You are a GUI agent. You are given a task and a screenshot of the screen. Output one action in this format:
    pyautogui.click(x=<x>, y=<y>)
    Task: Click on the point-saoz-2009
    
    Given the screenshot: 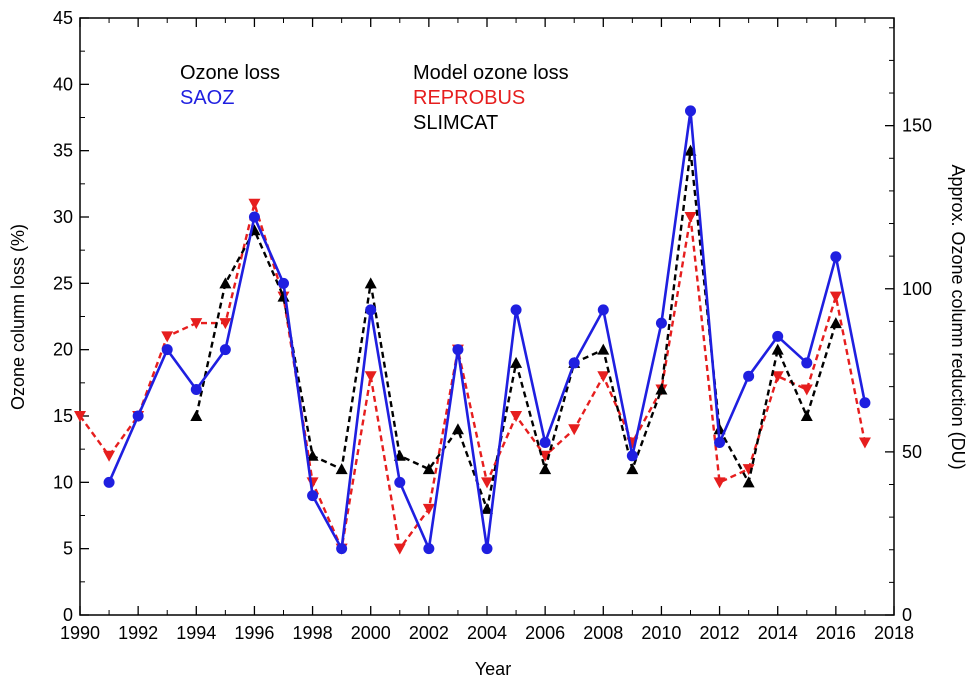 What is the action you would take?
    pyautogui.click(x=632, y=456)
    